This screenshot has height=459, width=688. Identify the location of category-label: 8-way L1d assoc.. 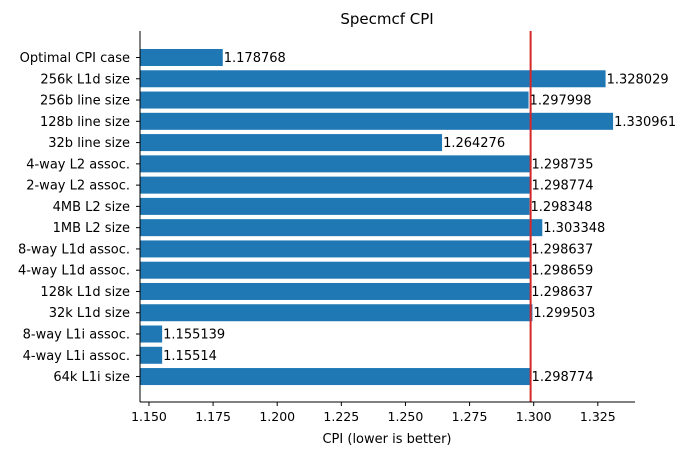
(74, 249).